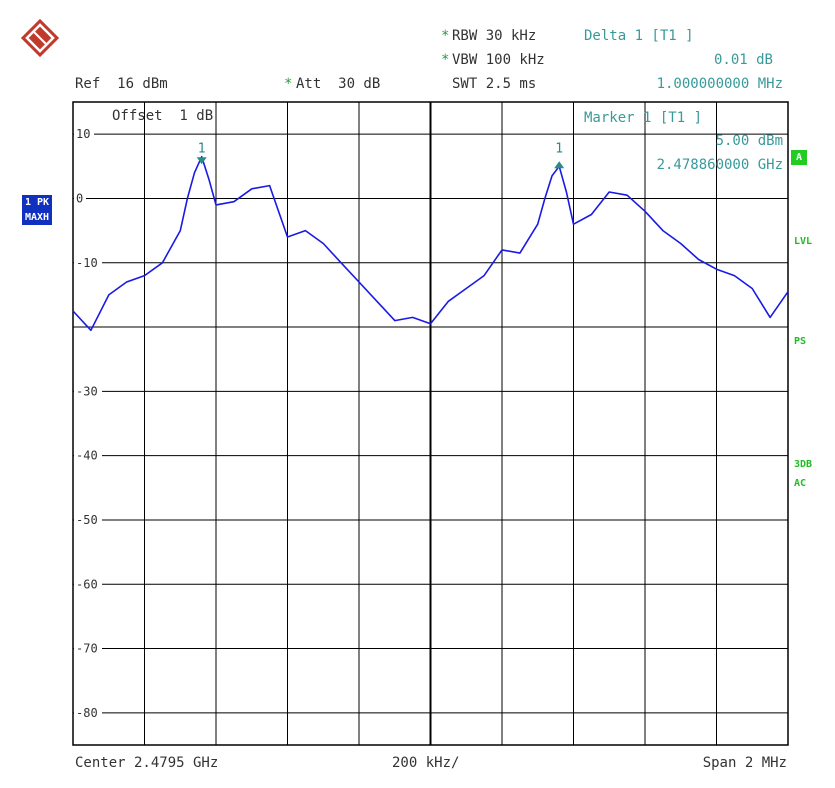 The image size is (835, 788). What do you see at coordinates (803, 464) in the screenshot?
I see `3db-indicator: 3DB` at bounding box center [803, 464].